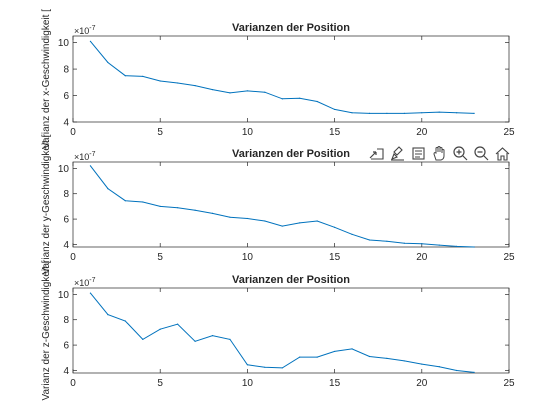 The height and width of the screenshot is (420, 560). What do you see at coordinates (397, 153) in the screenshot?
I see `brush-button` at bounding box center [397, 153].